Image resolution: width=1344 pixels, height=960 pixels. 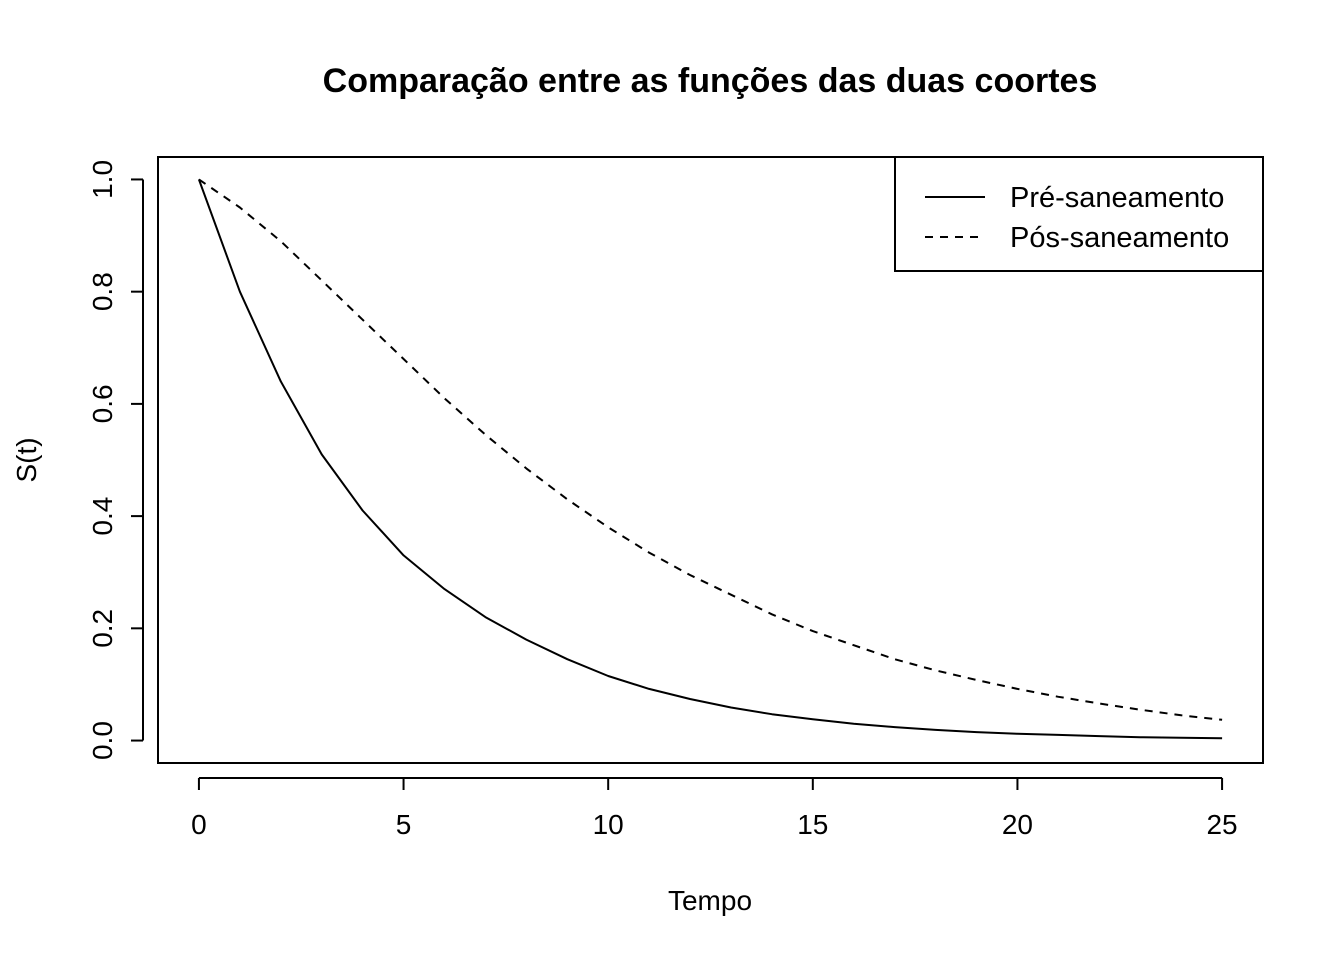 What do you see at coordinates (26, 459) in the screenshot?
I see `y-axis-label: S(t)` at bounding box center [26, 459].